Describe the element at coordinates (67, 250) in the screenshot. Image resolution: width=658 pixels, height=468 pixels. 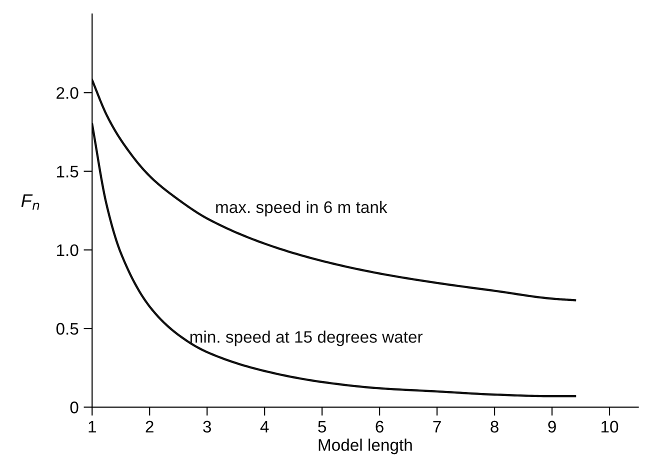
I see `y-tick-label: 1.0` at that location.